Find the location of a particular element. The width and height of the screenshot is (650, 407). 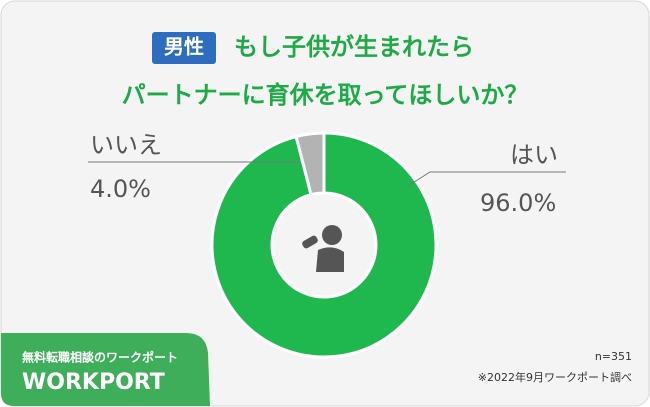

category-label: いいえ is located at coordinates (126, 145).